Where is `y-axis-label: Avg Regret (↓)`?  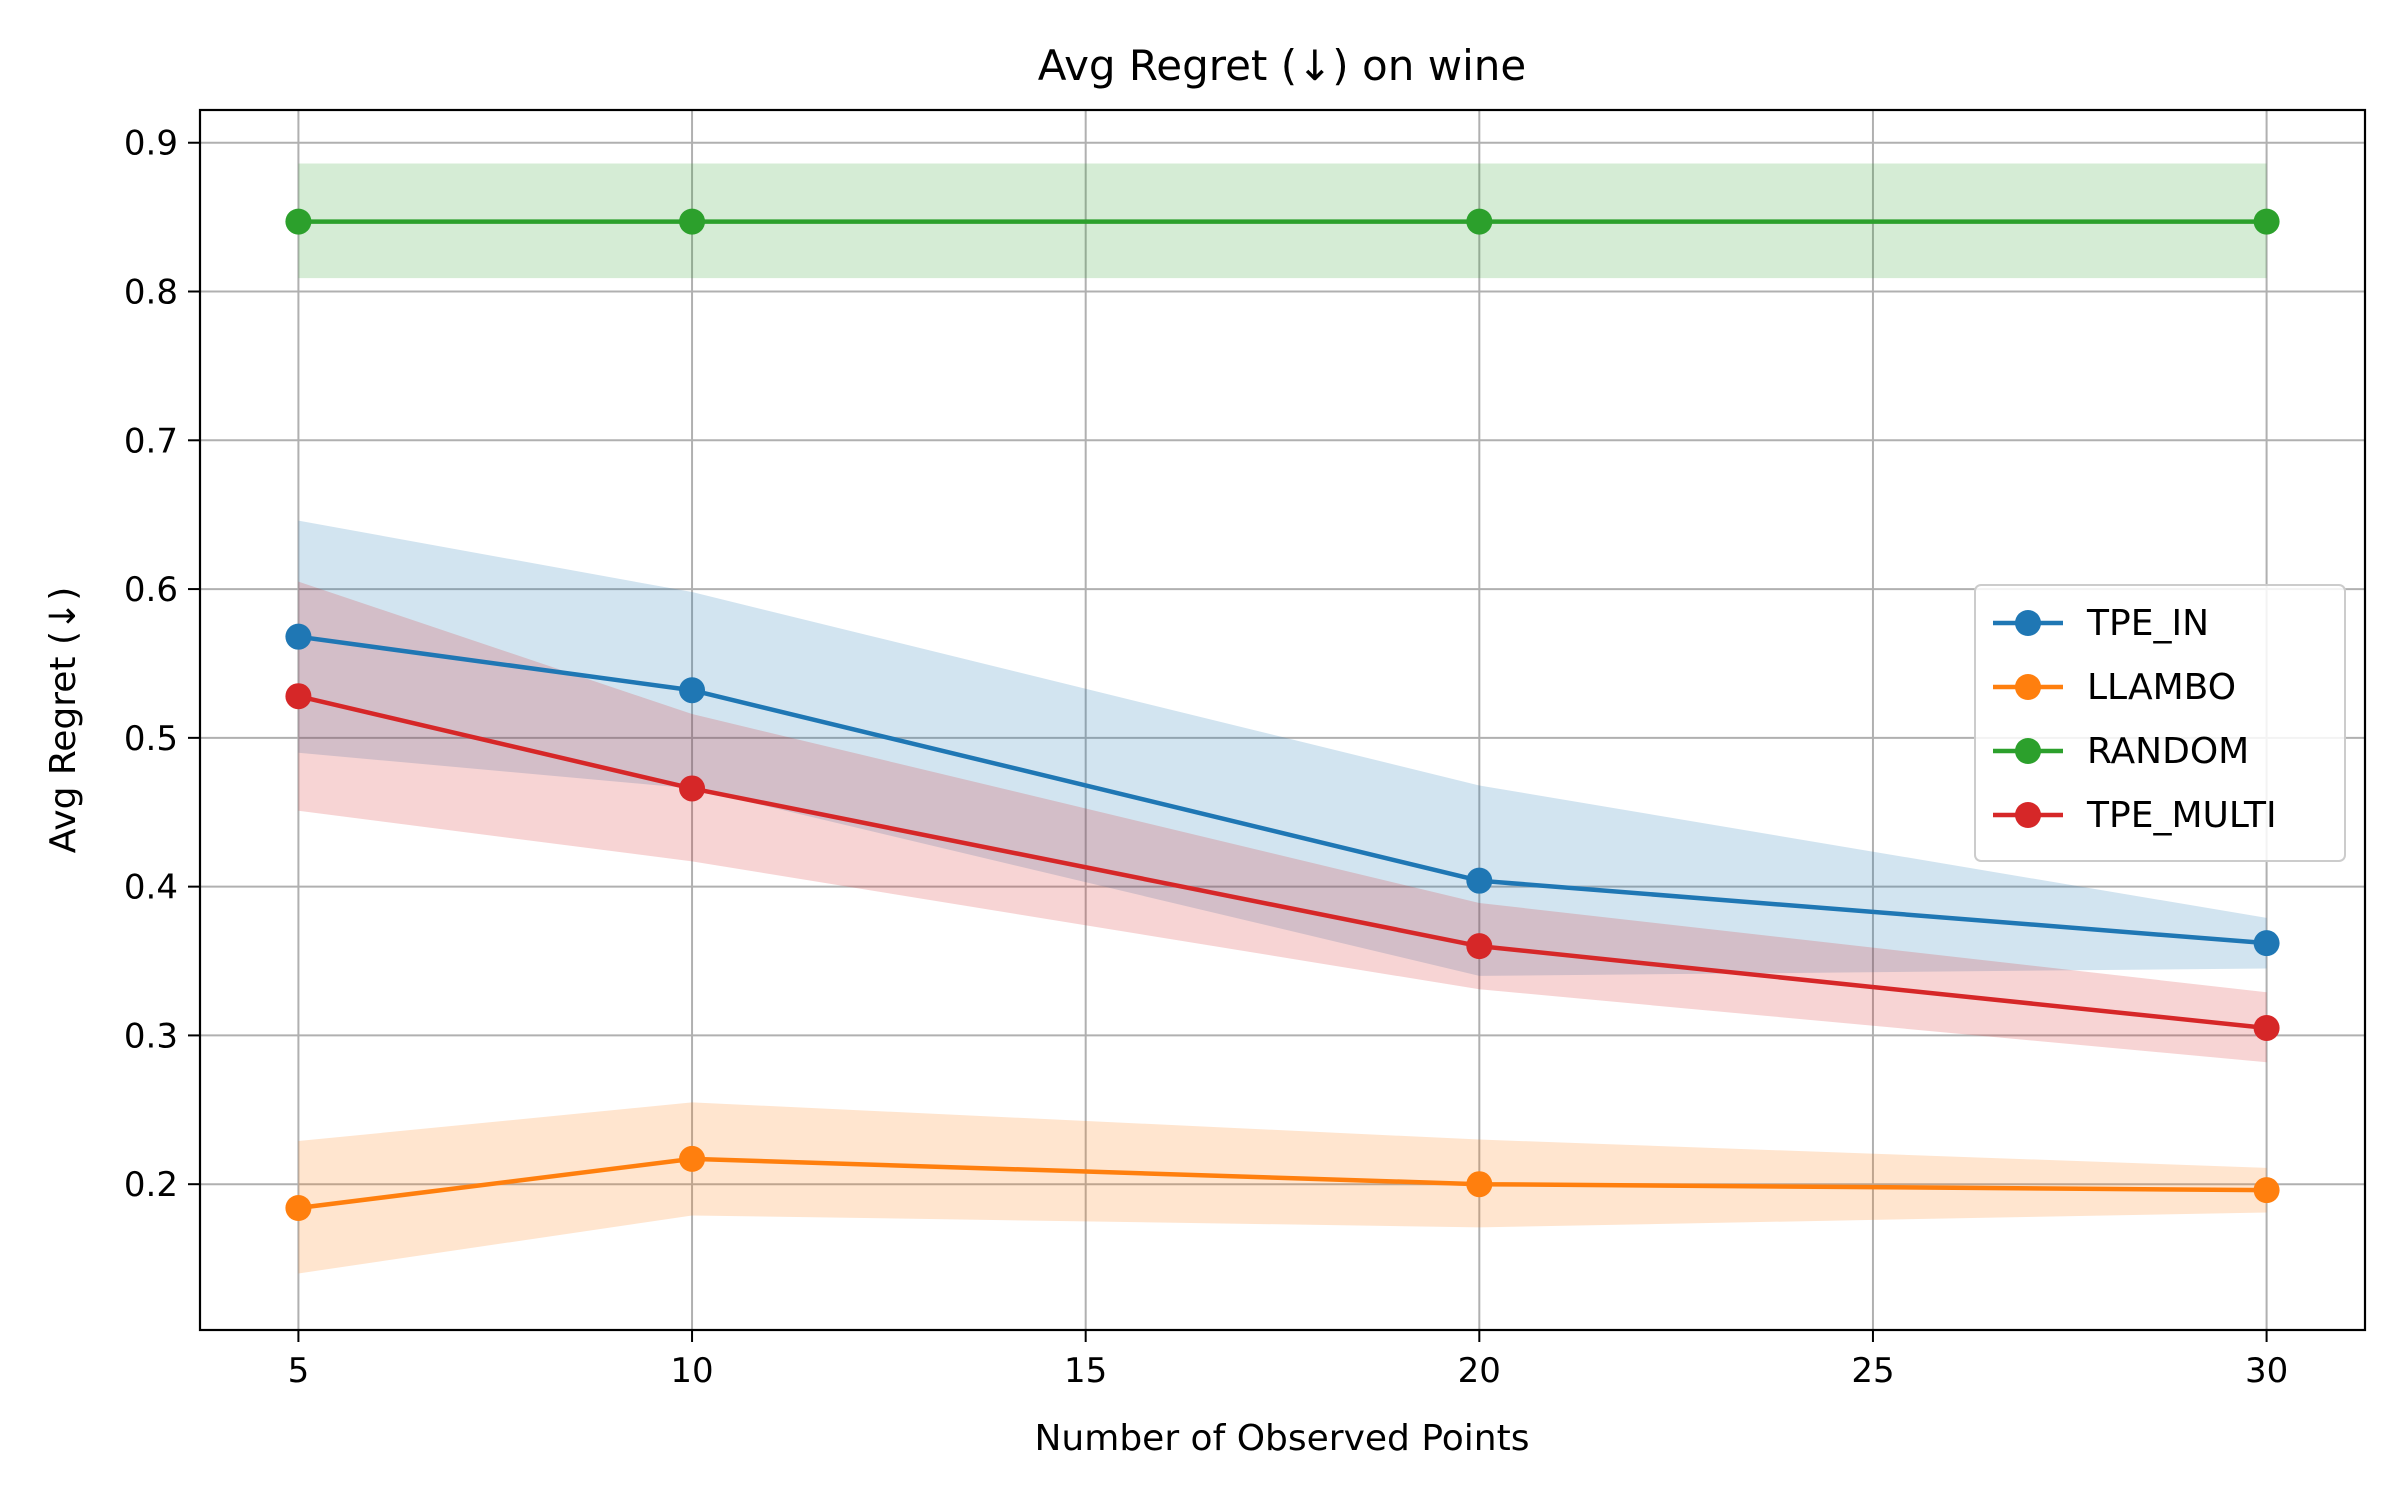 y-axis-label: Avg Regret (↓) is located at coordinates (63, 720).